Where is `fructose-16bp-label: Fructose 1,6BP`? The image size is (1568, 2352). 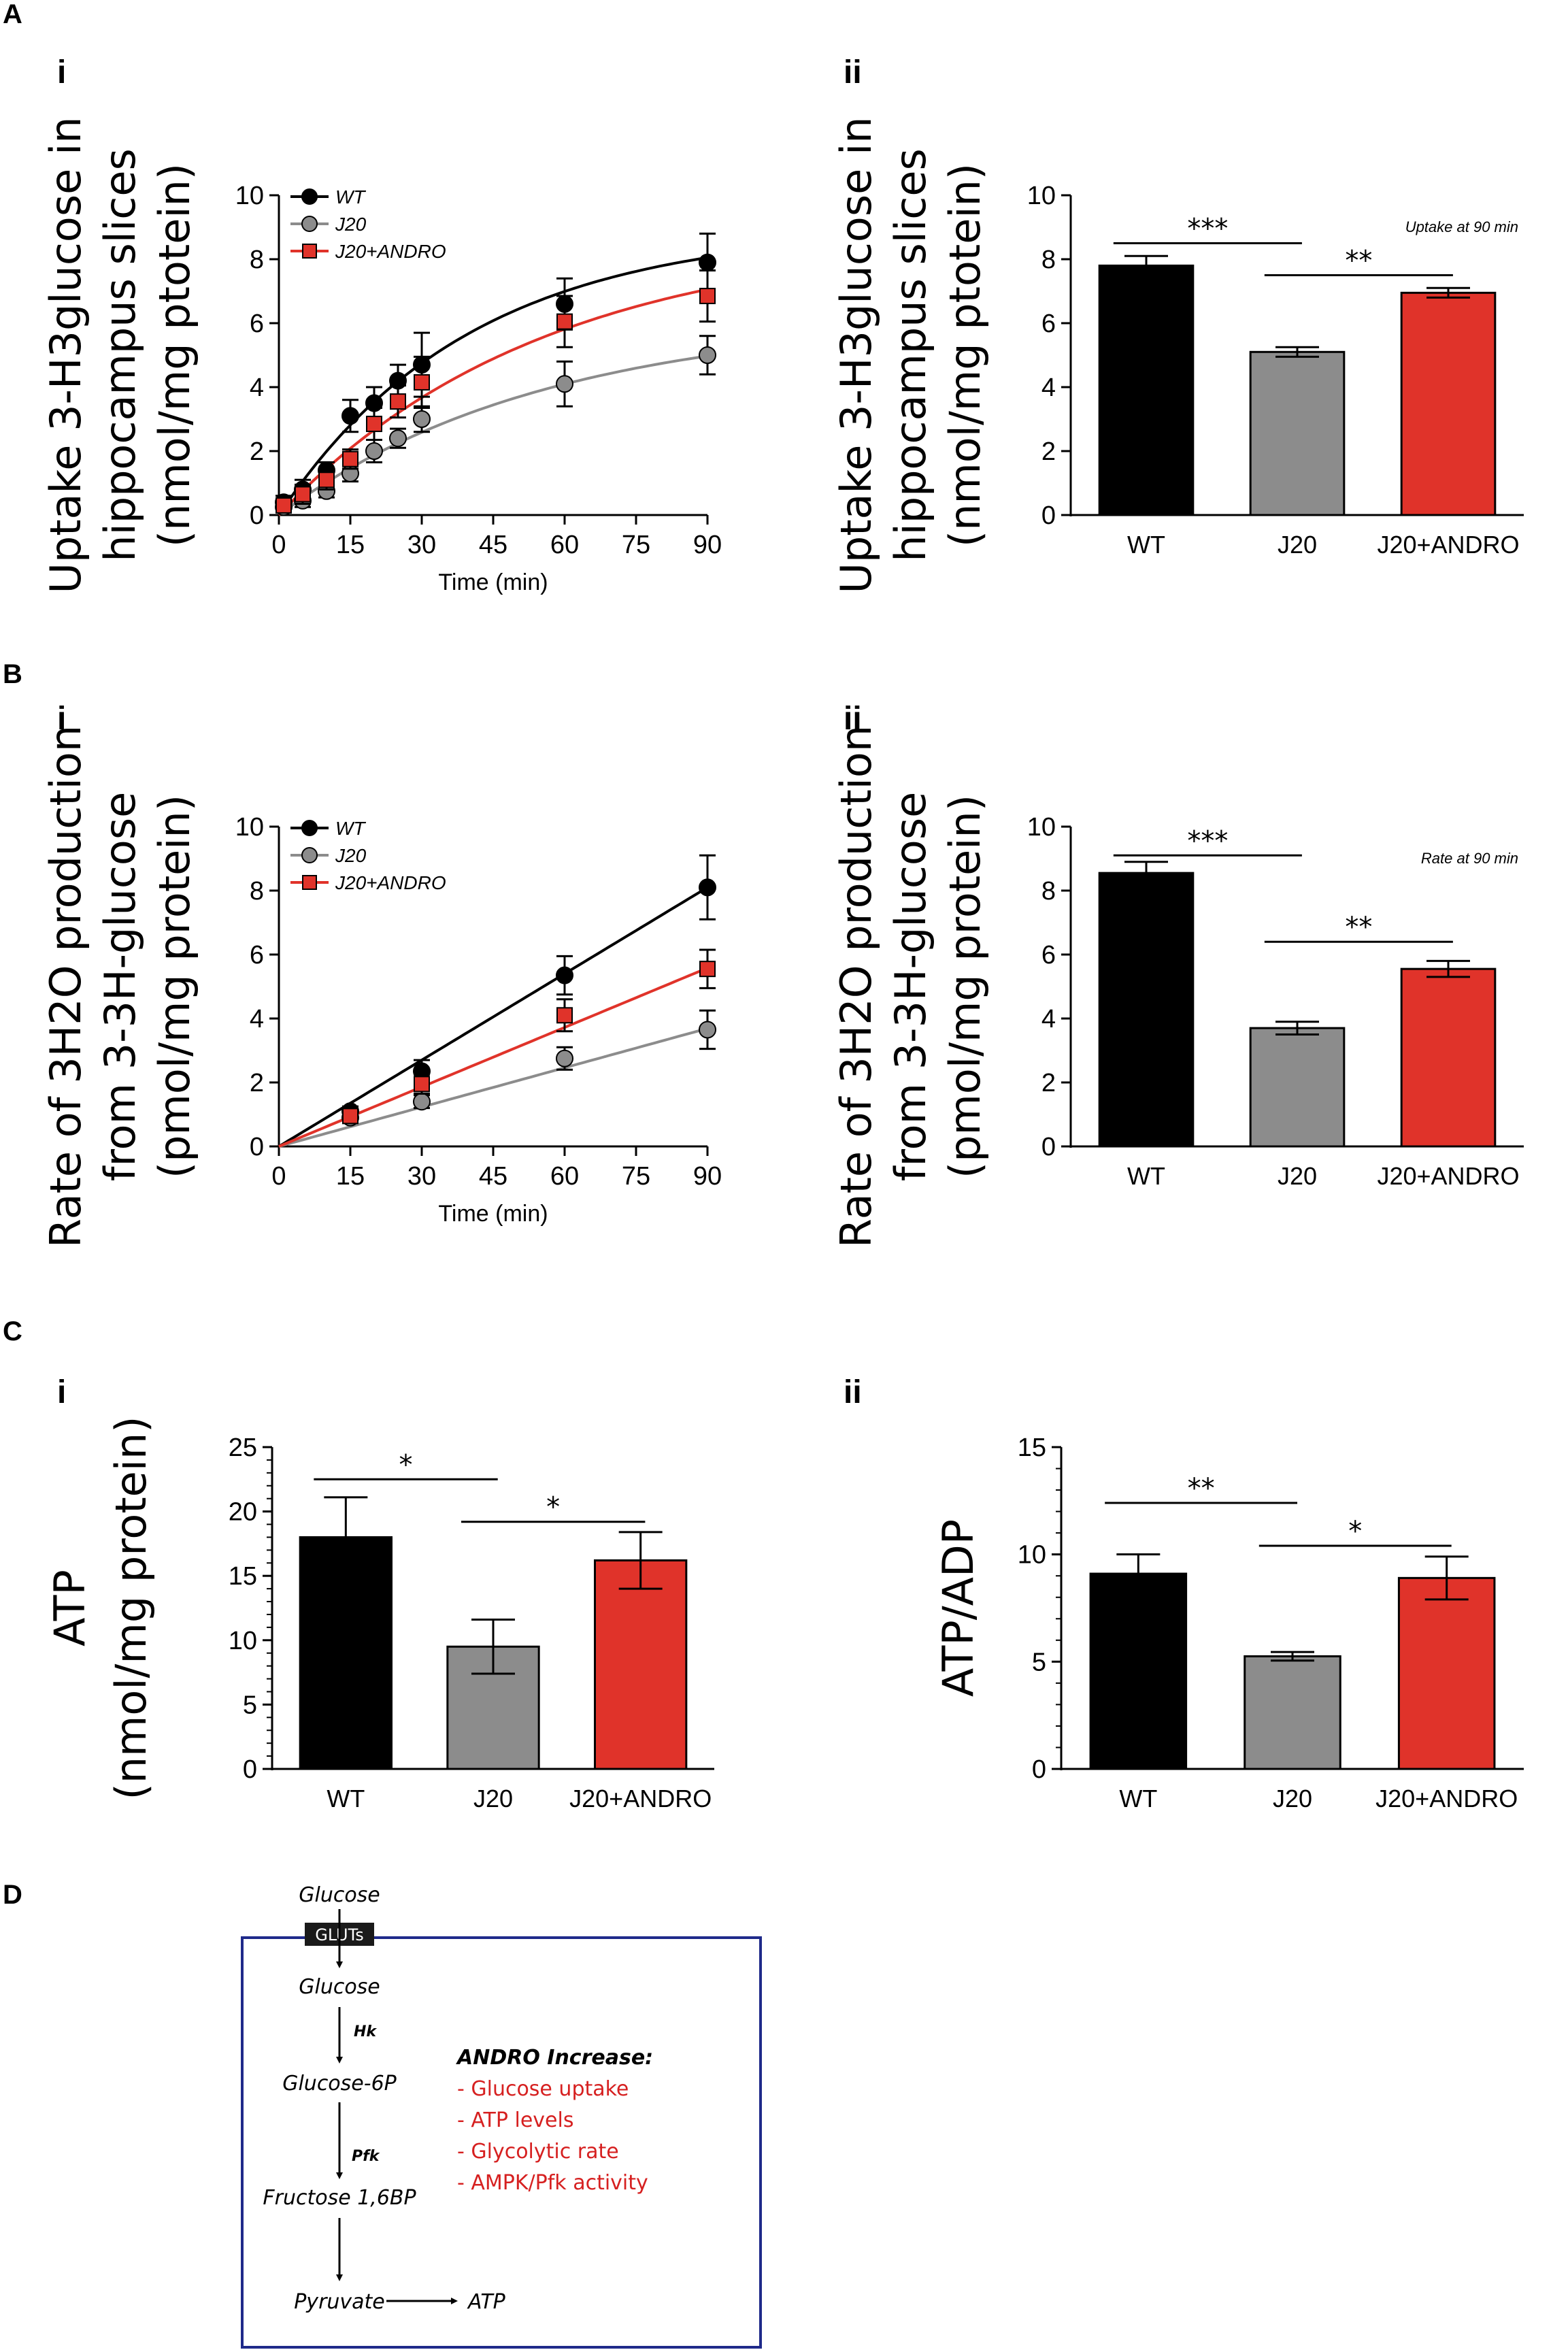 fructose-16bp-label: Fructose 1,6BP is located at coordinates (339, 2198).